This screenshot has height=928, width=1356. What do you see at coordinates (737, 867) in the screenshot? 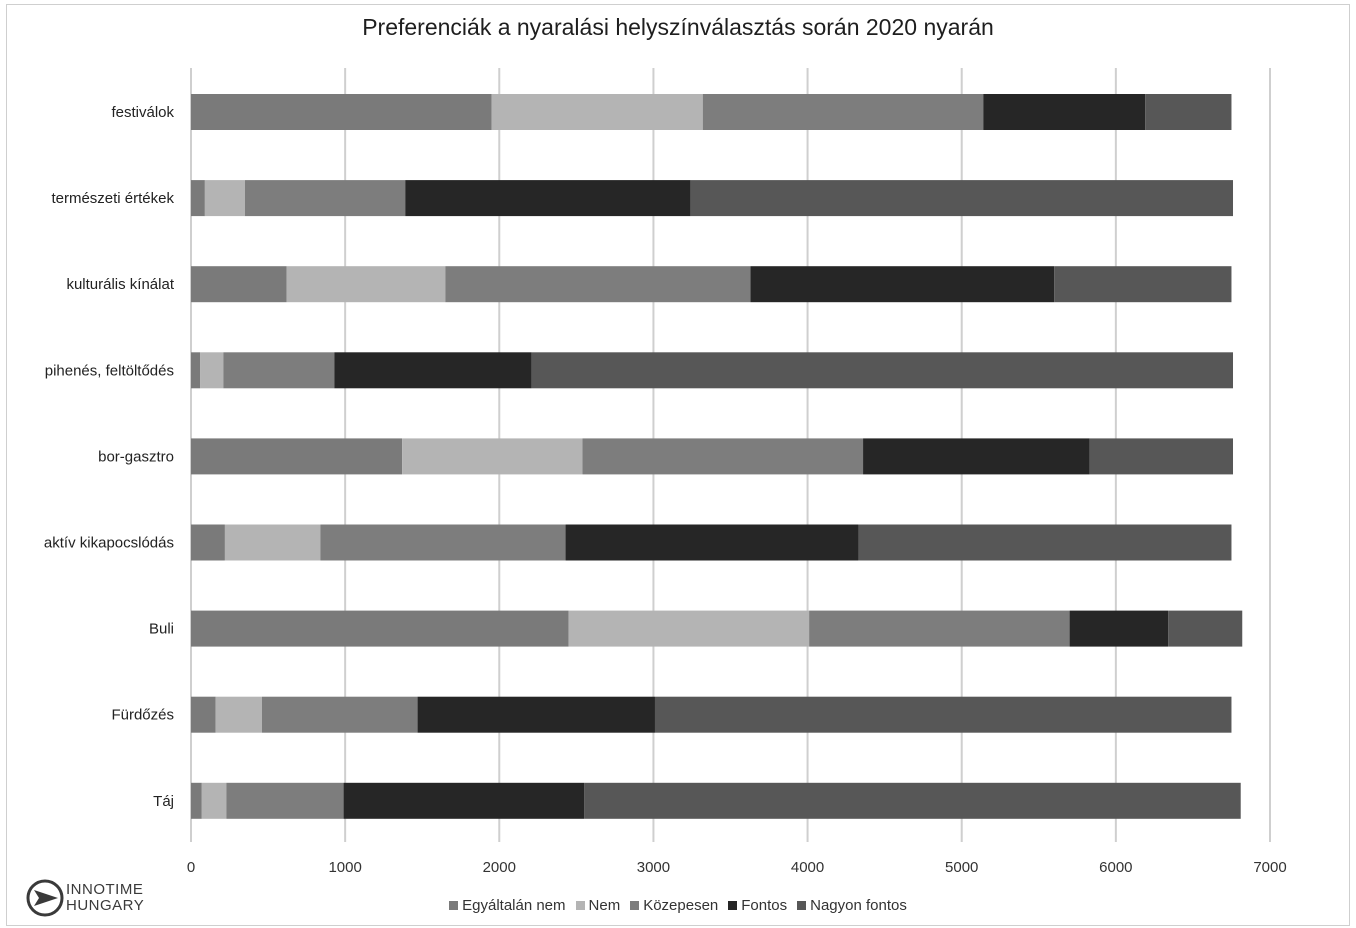
I see `x-tick-labels: 0 1000 2000 3000 4000 5000 6000 7000` at bounding box center [737, 867].